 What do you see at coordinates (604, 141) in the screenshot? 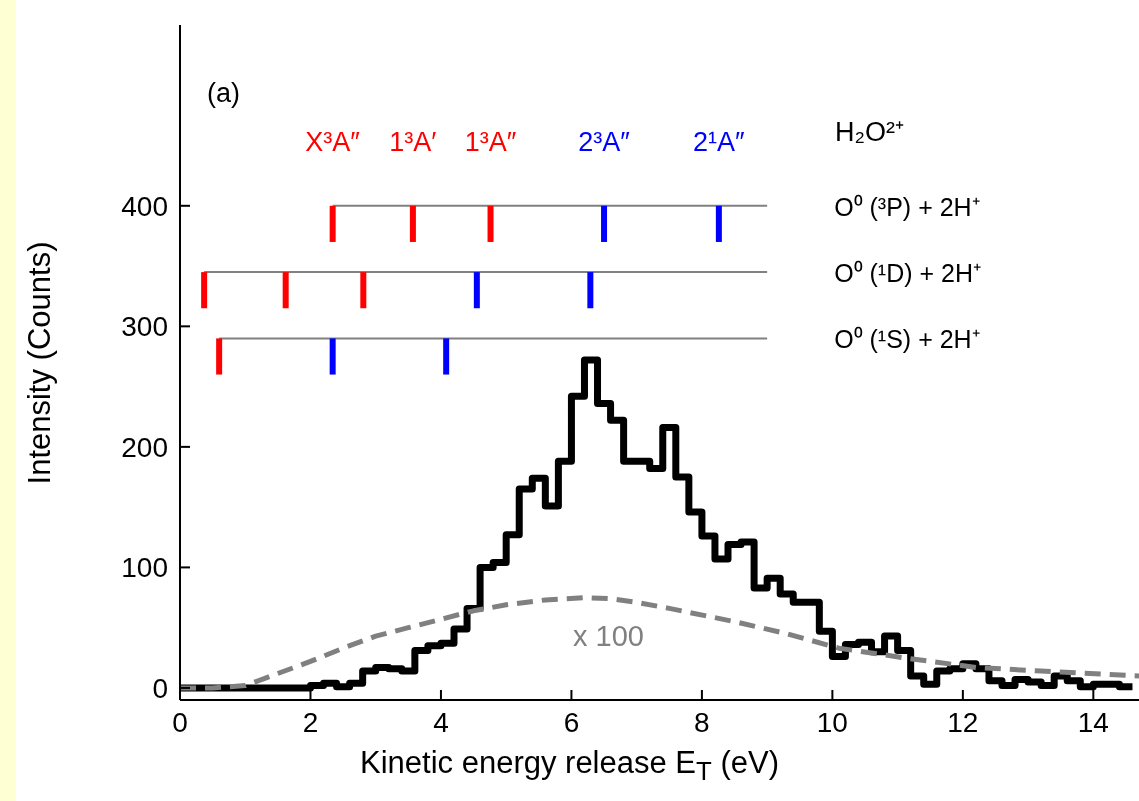
I see `text: 2³A″` at bounding box center [604, 141].